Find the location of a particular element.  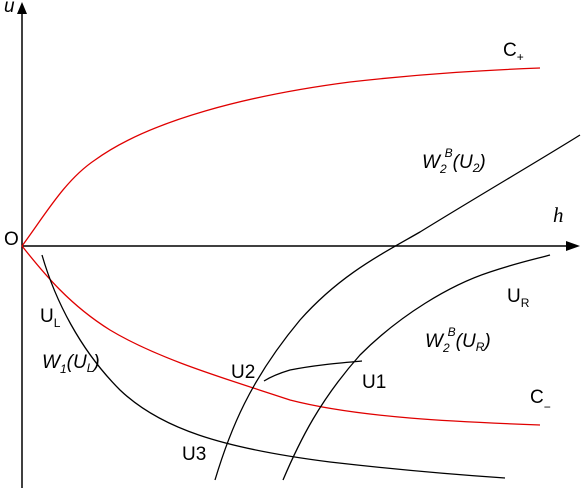

u1-label: U1 is located at coordinates (374, 382).